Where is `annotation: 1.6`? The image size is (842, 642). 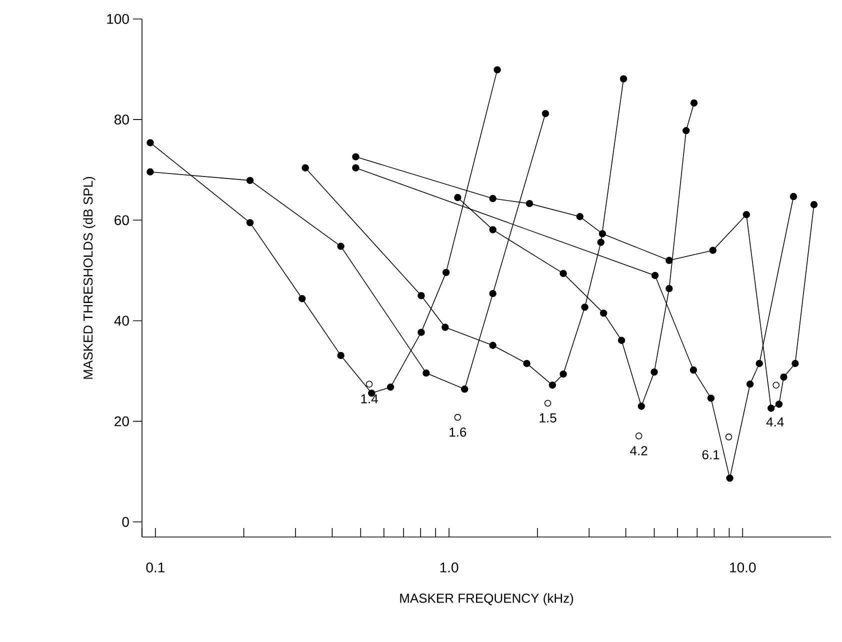 annotation: 1.6 is located at coordinates (458, 432).